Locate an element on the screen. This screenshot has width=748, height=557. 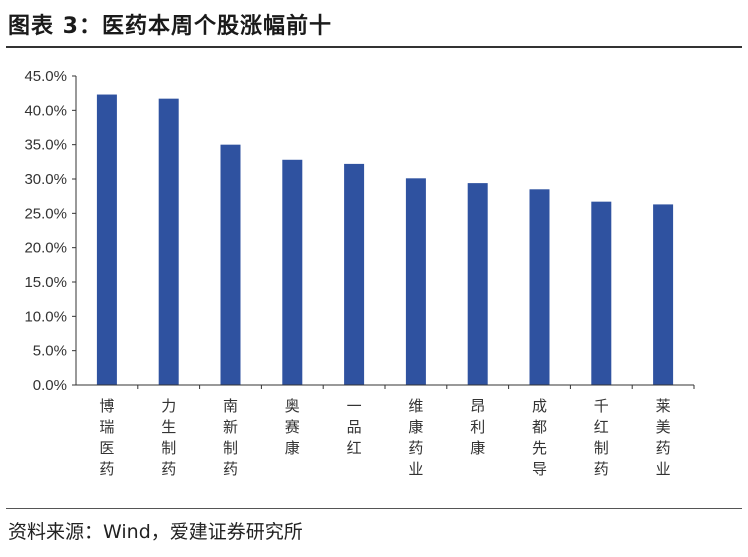
y-tick-label: 5.0% is located at coordinates (50, 351).